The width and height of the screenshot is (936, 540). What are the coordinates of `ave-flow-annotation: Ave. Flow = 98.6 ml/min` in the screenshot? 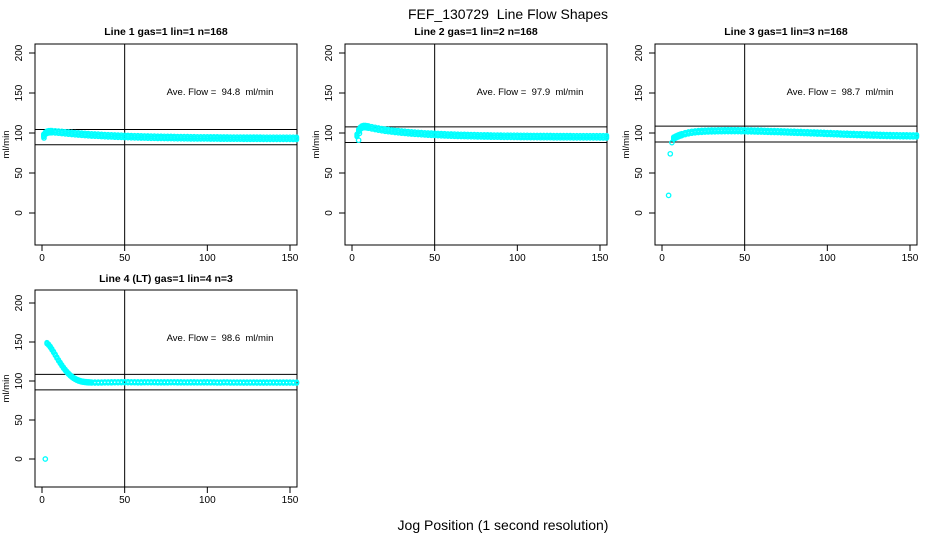 It's located at (220, 338).